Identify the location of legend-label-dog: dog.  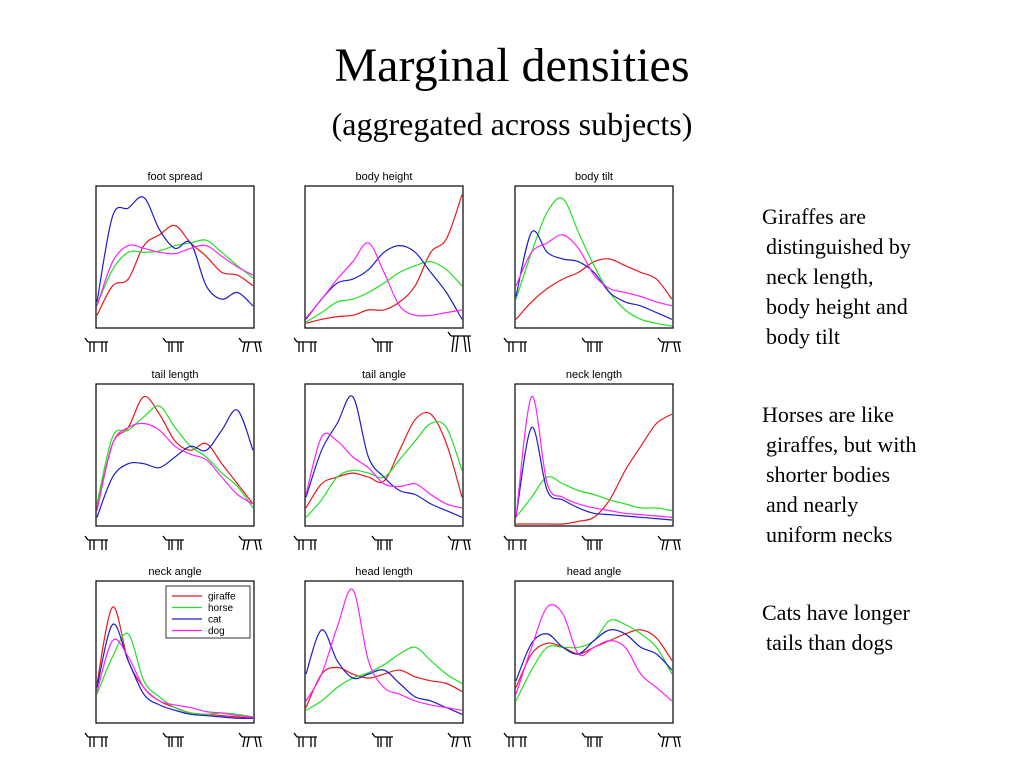
(216, 631).